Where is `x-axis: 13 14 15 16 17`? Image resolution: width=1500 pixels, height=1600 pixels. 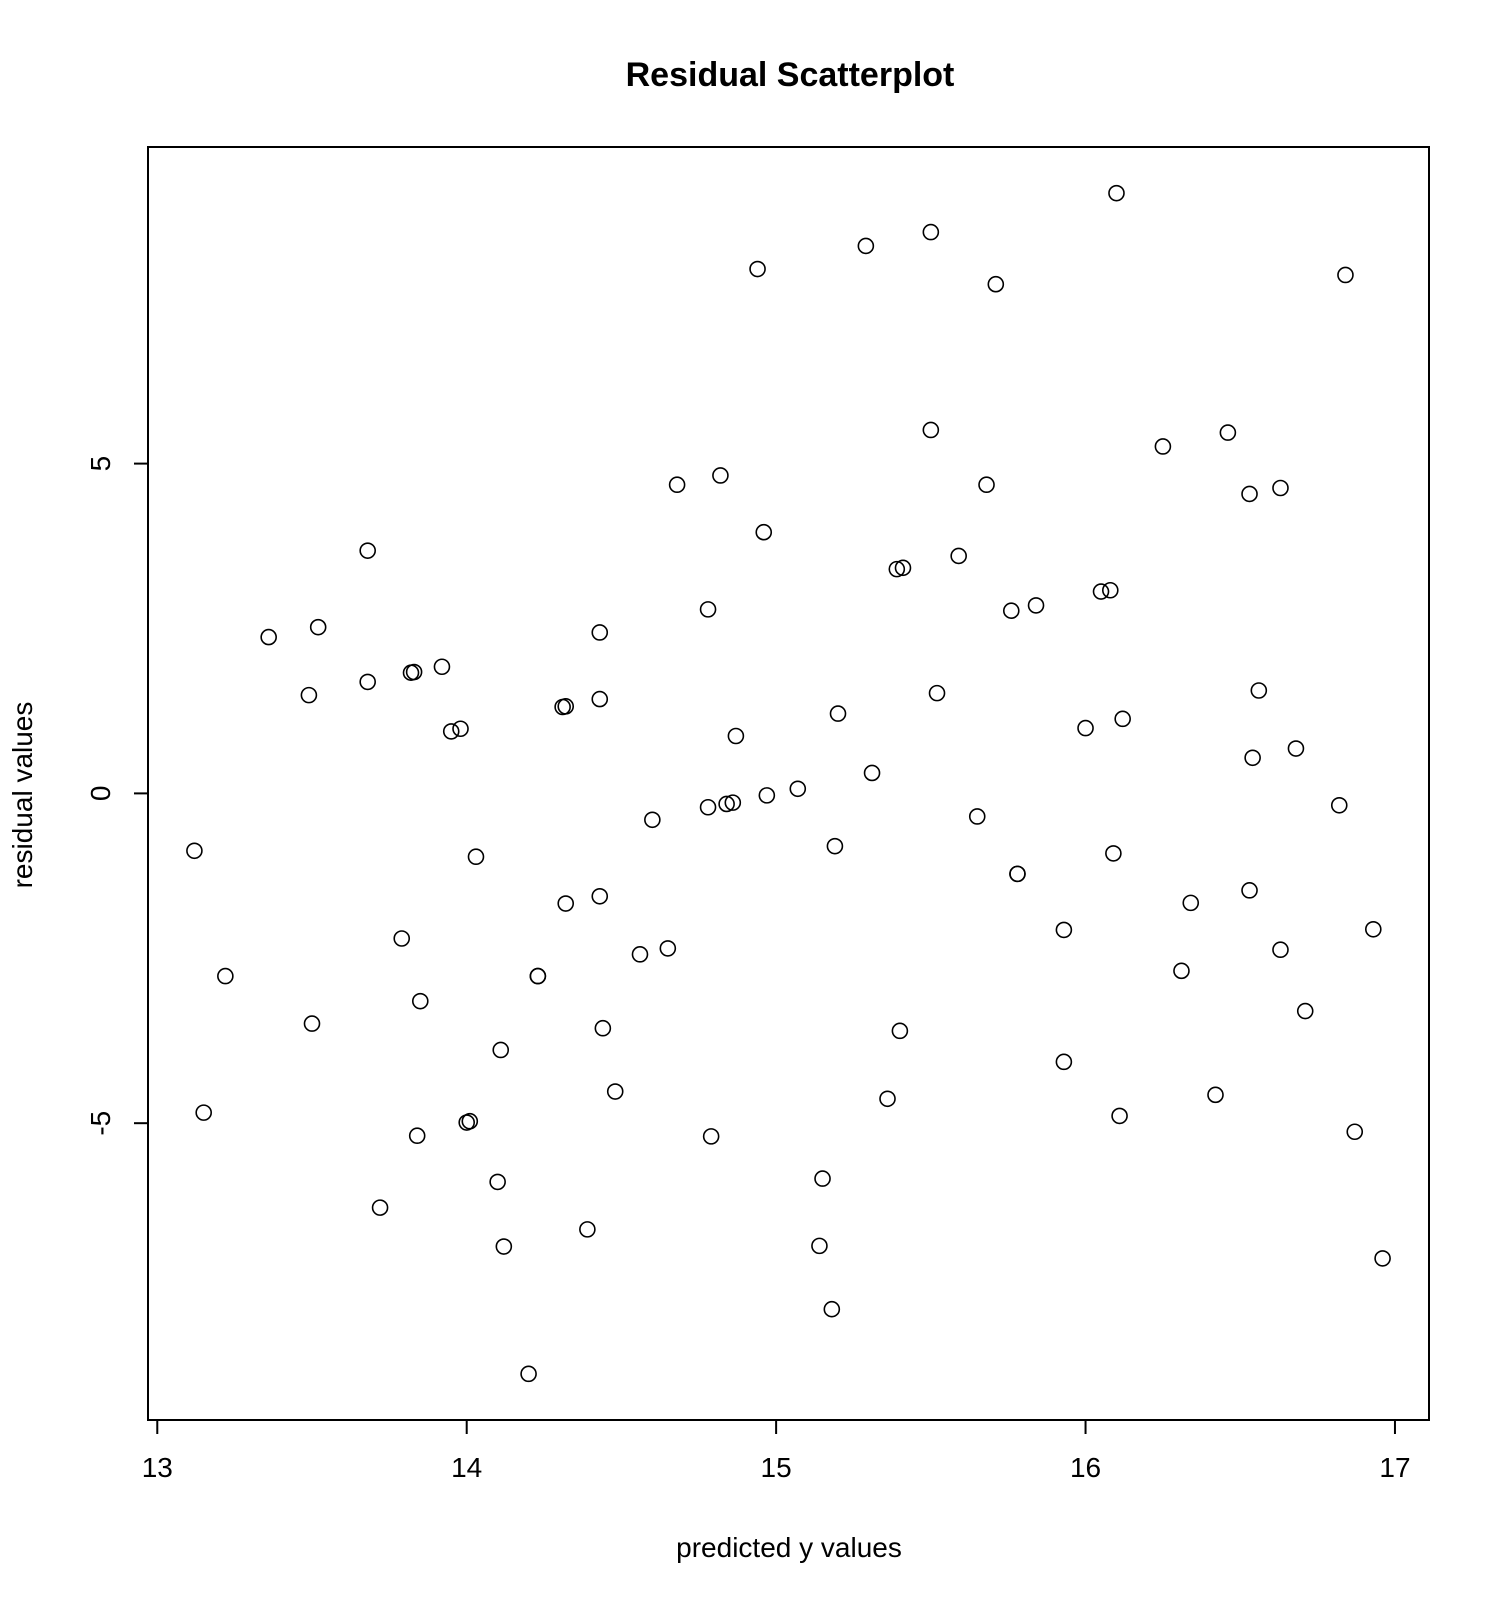 x-axis: 13 14 15 16 17 is located at coordinates (776, 1451).